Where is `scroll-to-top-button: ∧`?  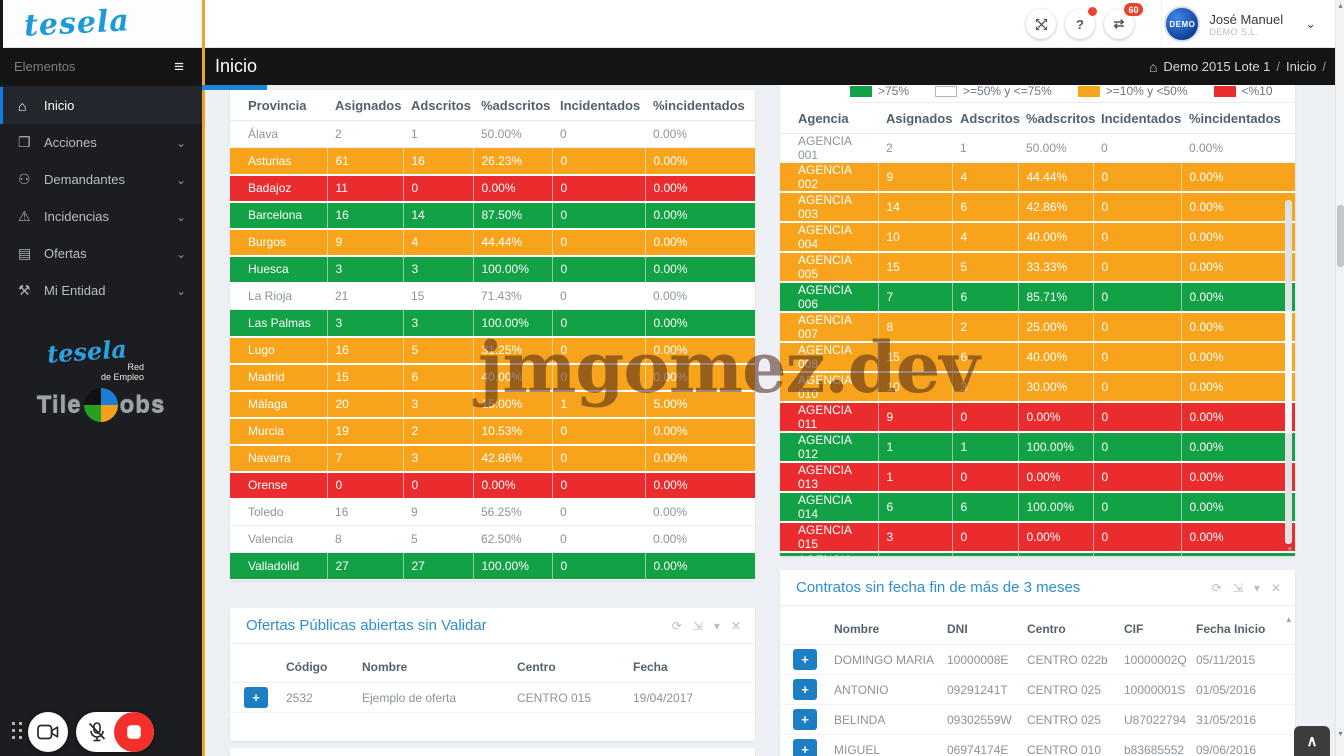 scroll-to-top-button: ∧ is located at coordinates (1312, 741).